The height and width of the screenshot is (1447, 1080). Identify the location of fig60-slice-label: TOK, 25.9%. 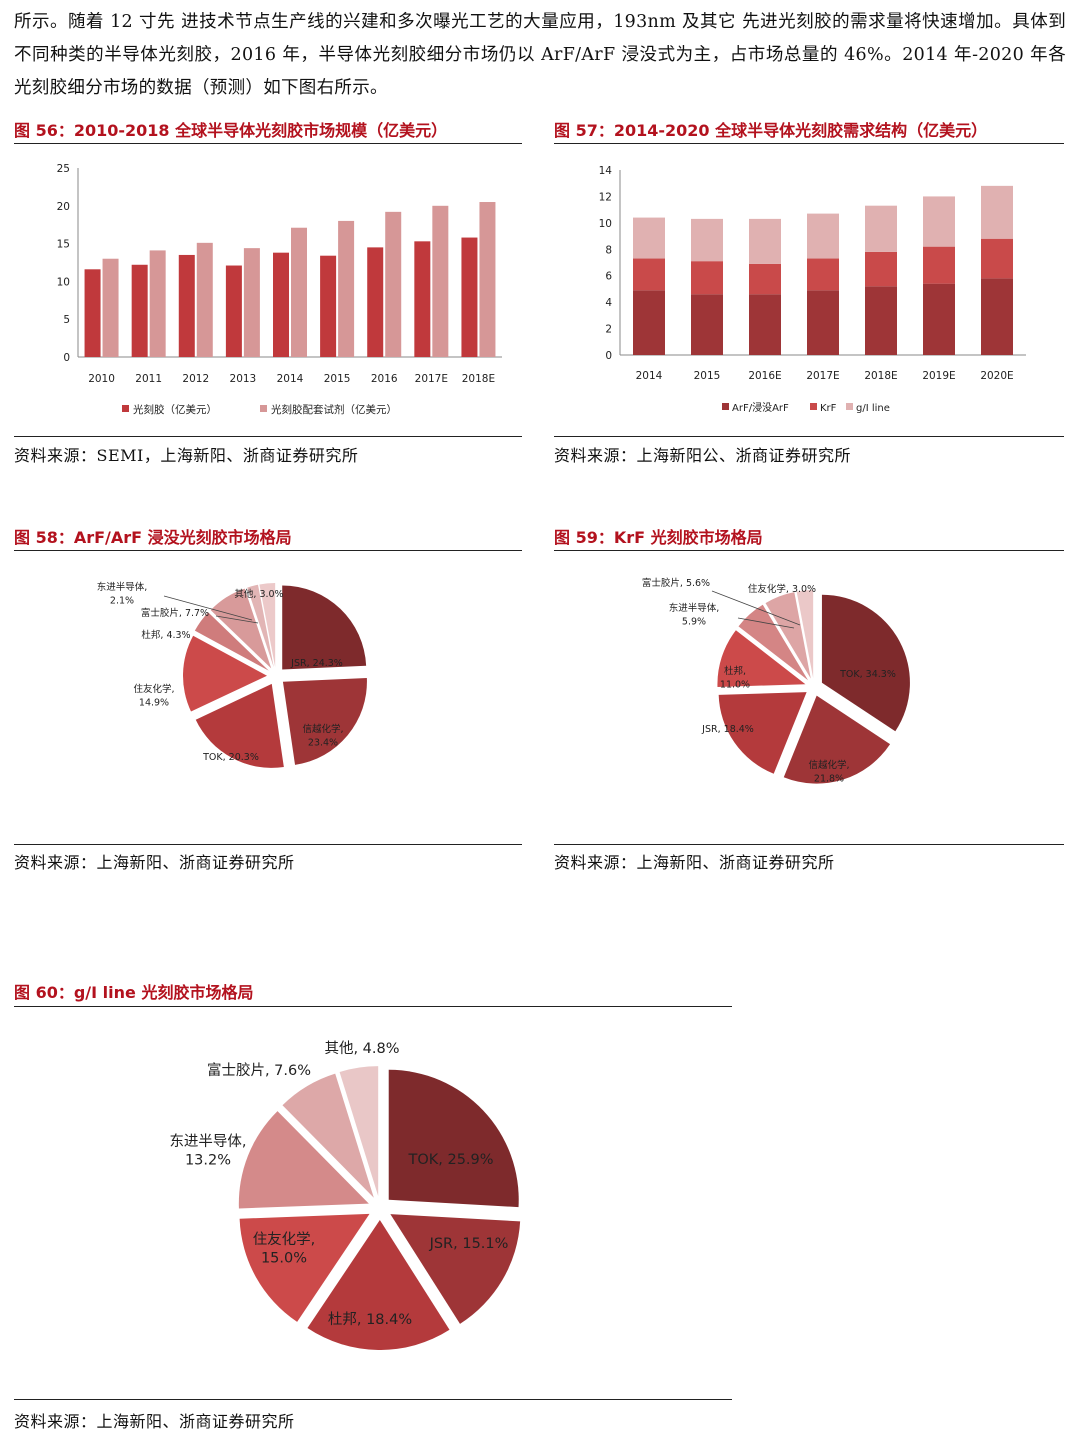
(450, 1160).